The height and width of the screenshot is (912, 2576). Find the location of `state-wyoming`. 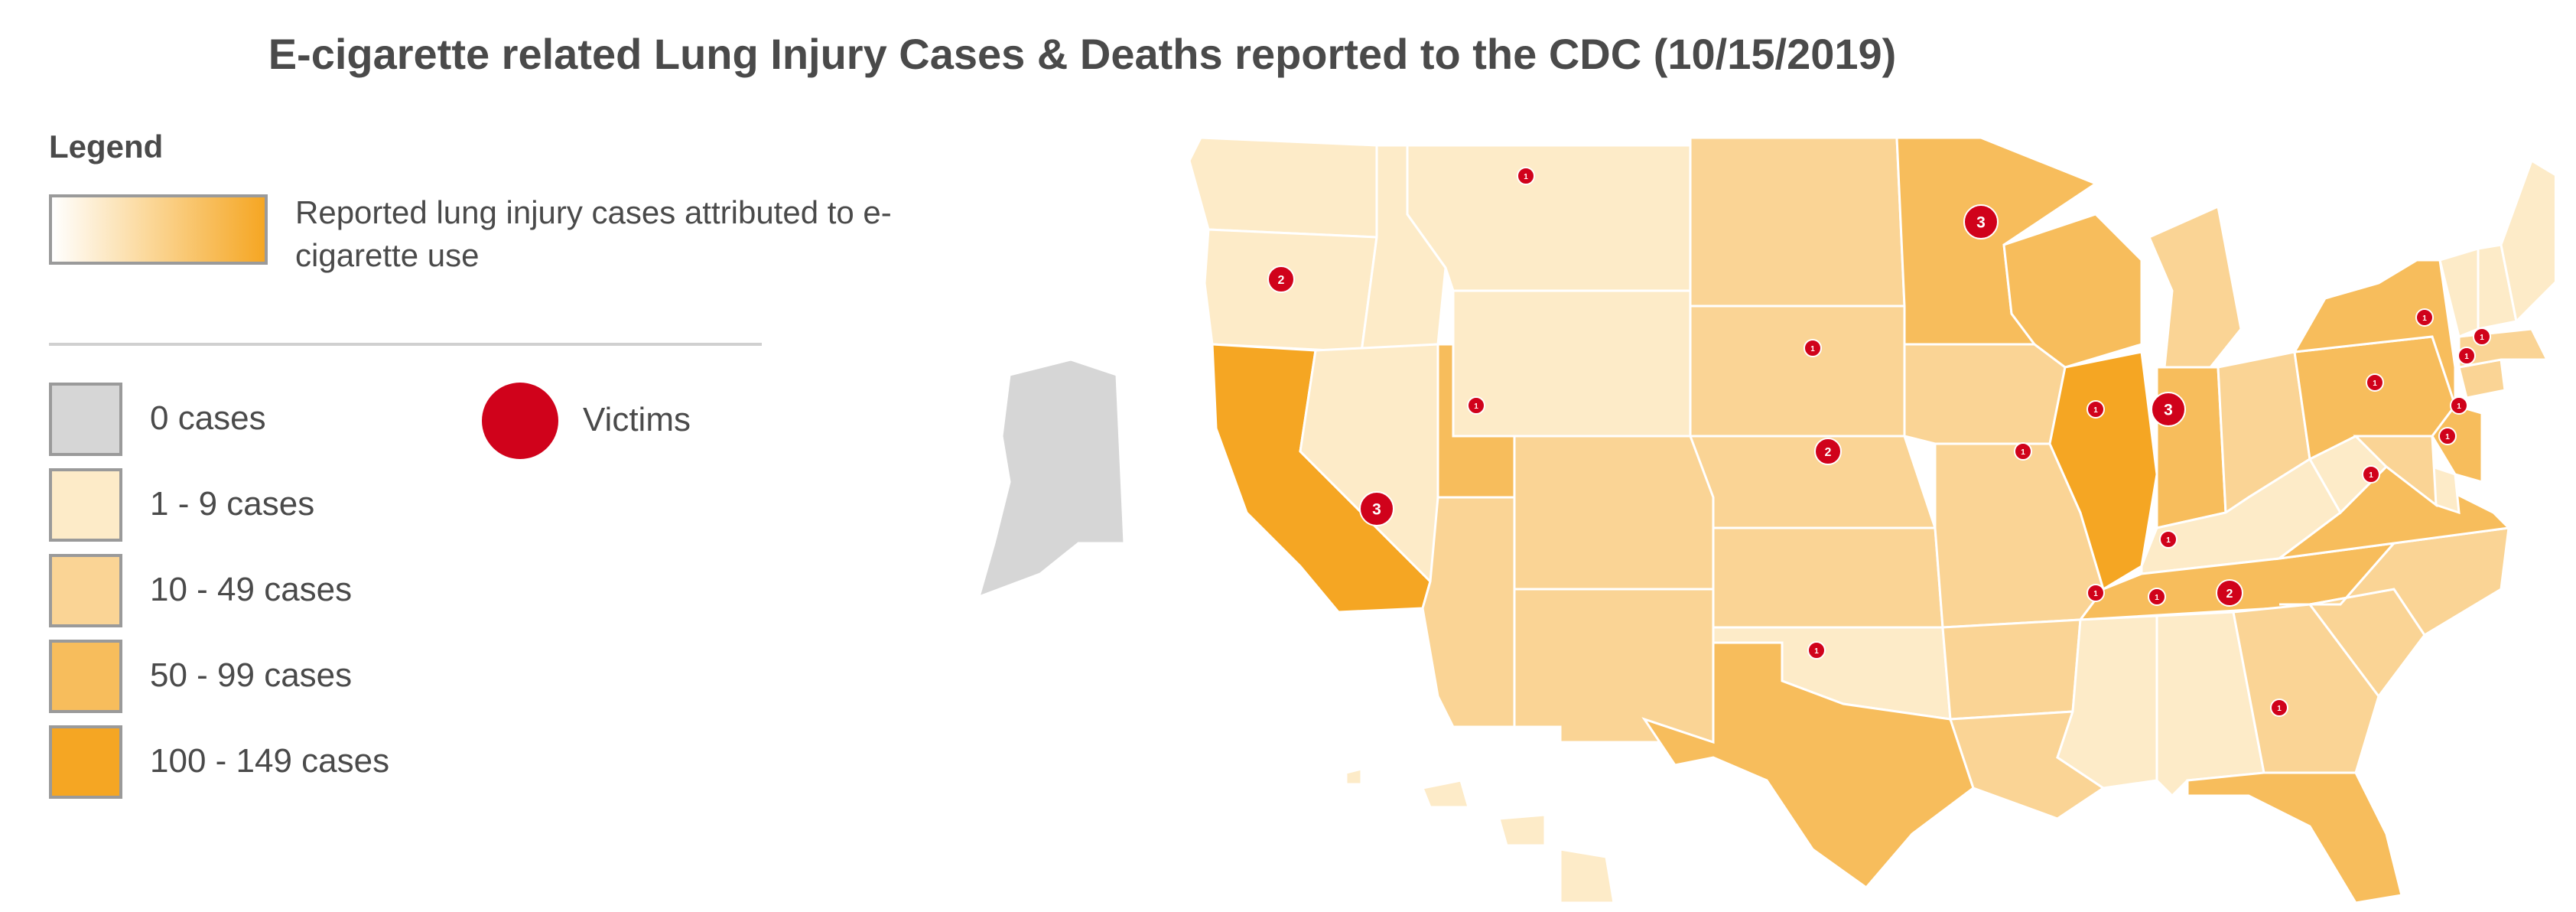

state-wyoming is located at coordinates (1572, 363).